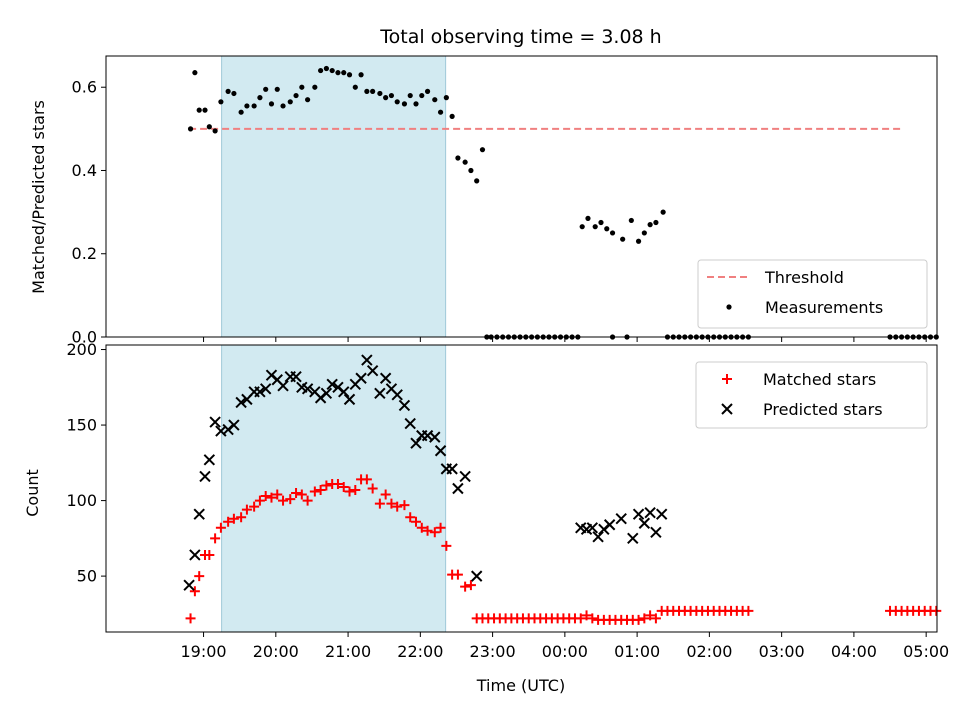 This screenshot has width=960, height=720. I want to click on ratio-y-axis-label: Matched/Predicted stars, so click(38, 197).